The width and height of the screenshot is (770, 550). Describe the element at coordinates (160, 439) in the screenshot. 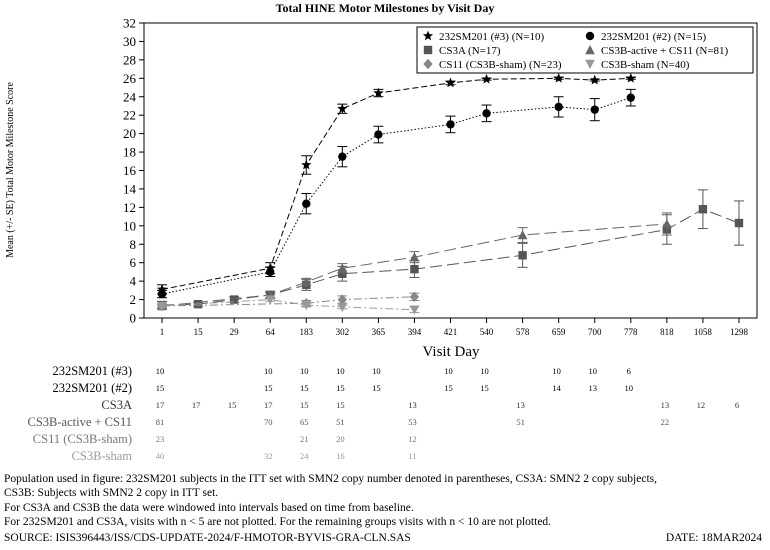

I see `risk-count: 23` at that location.